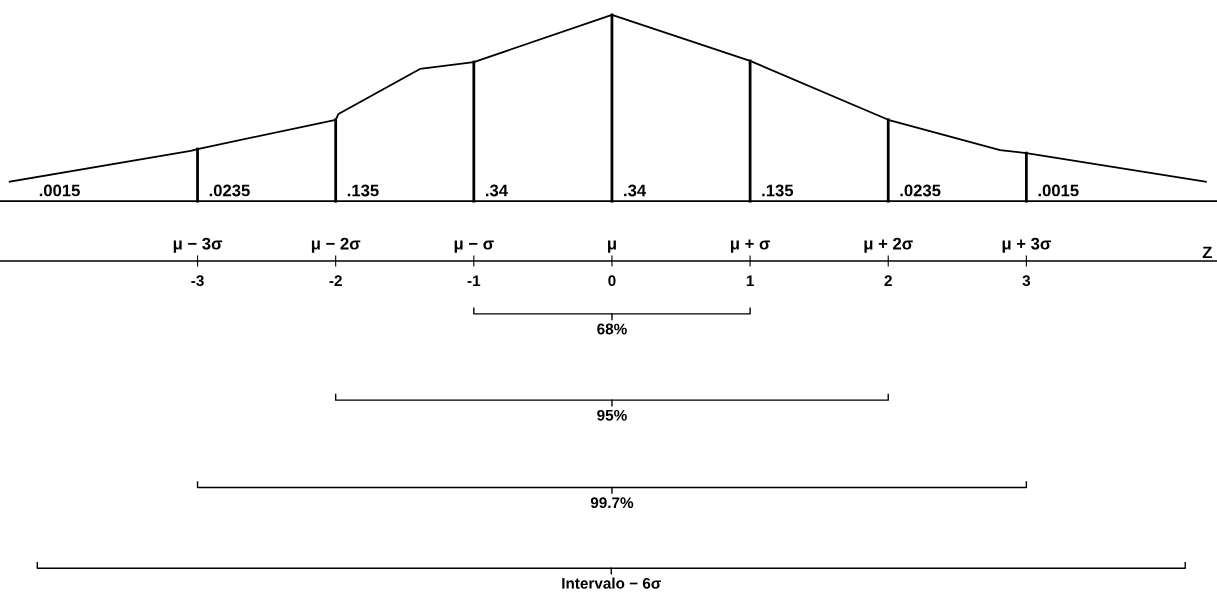  I want to click on x2-tick-label: μ + σ, so click(750, 246).